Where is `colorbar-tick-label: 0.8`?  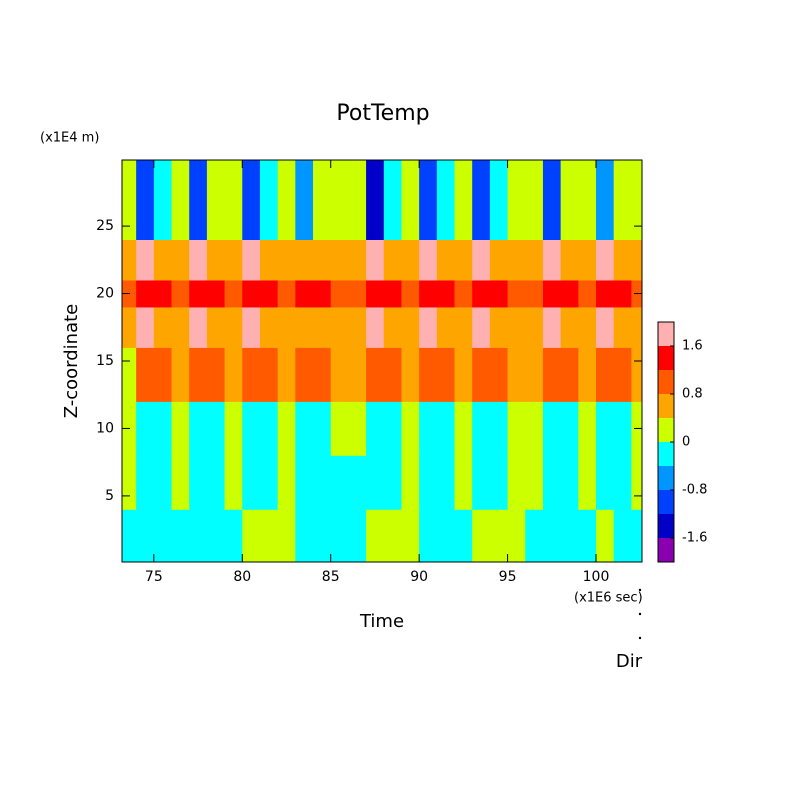 colorbar-tick-label: 0.8 is located at coordinates (692, 394).